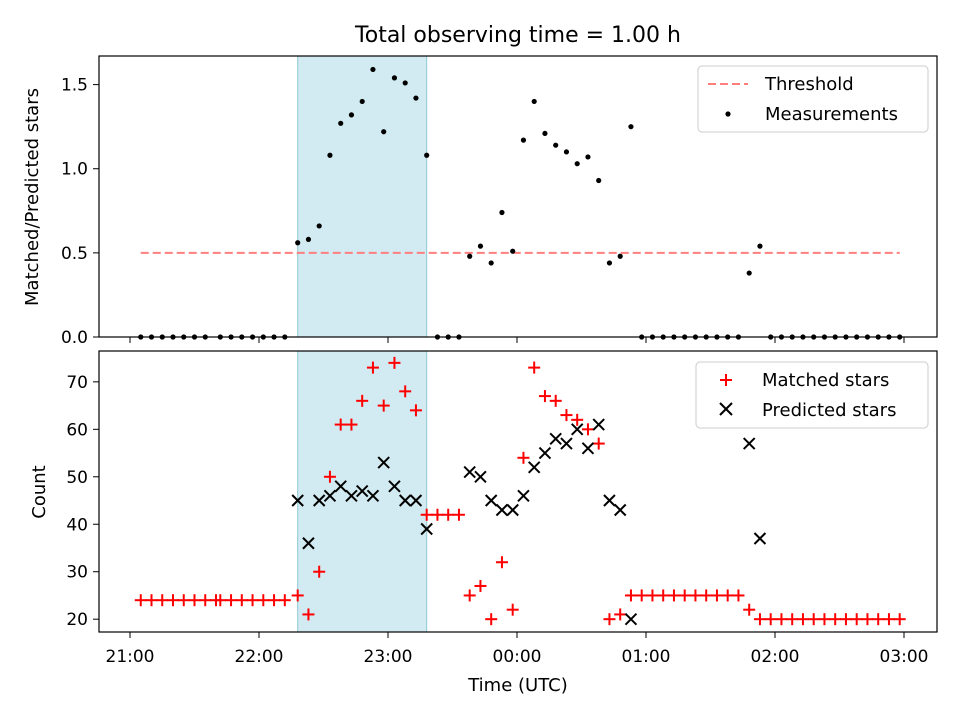 The width and height of the screenshot is (960, 720). Describe the element at coordinates (130, 657) in the screenshot. I see `x-tick-label: 21:00` at that location.